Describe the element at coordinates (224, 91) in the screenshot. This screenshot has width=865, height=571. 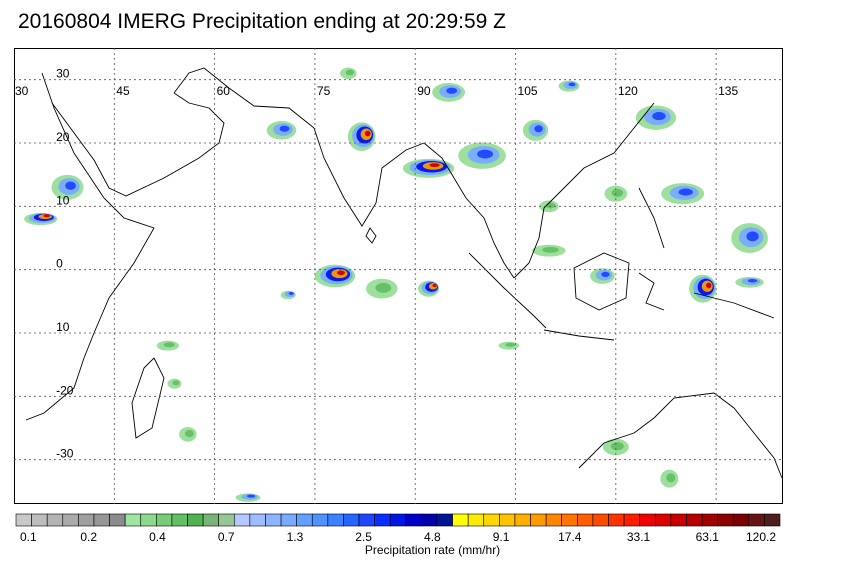
I see `lon-label: 60` at that location.